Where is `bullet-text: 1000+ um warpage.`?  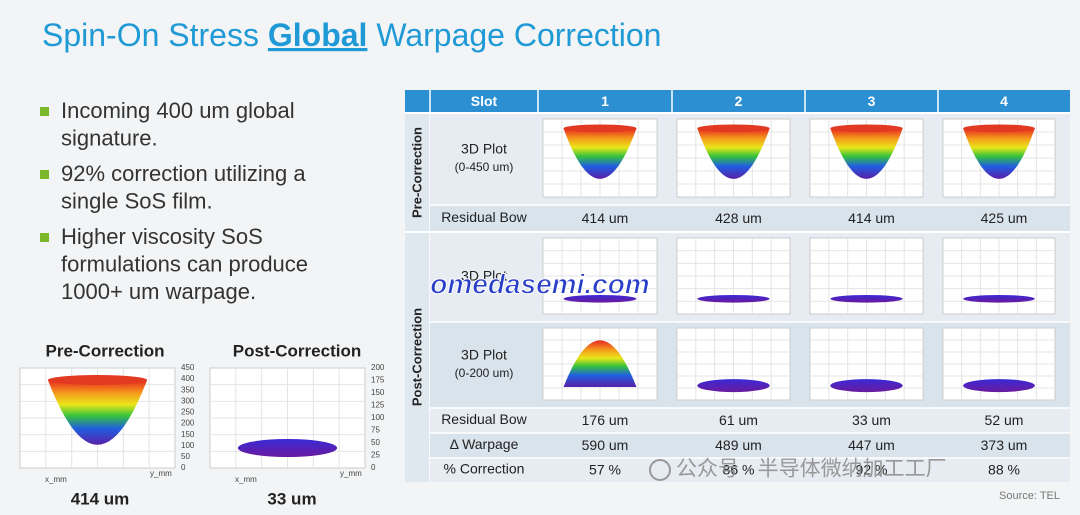 bullet-text: 1000+ um warpage. is located at coordinates (158, 291).